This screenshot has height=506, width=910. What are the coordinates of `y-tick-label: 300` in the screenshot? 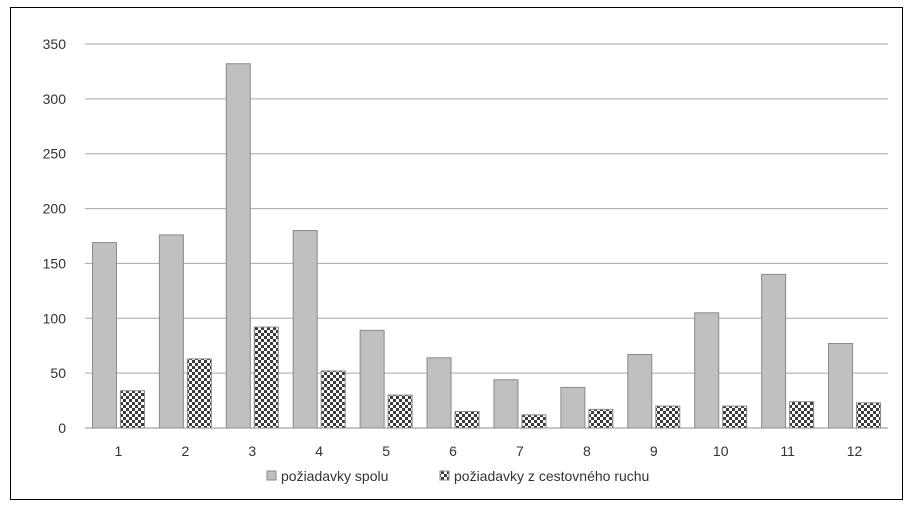 It's located at (55, 99).